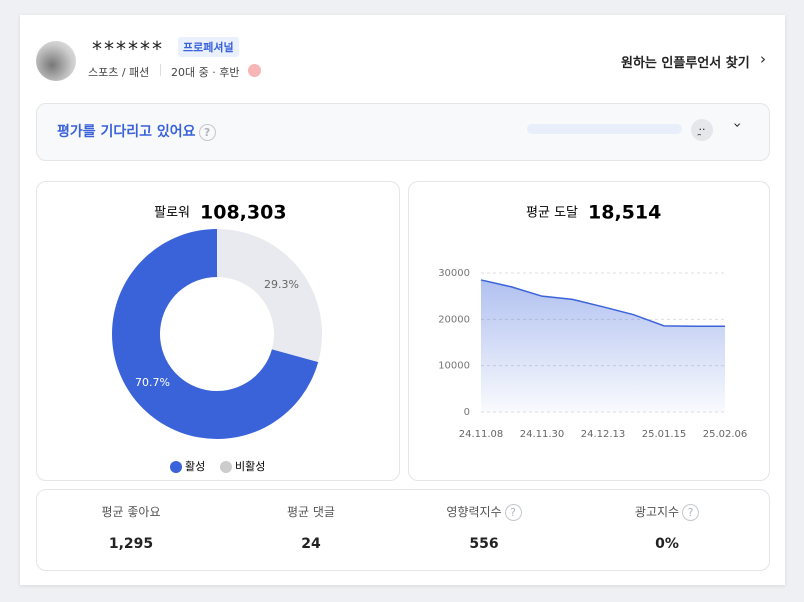  Describe the element at coordinates (603, 434) in the screenshot. I see `x-tick-label: 24.12.13` at that location.